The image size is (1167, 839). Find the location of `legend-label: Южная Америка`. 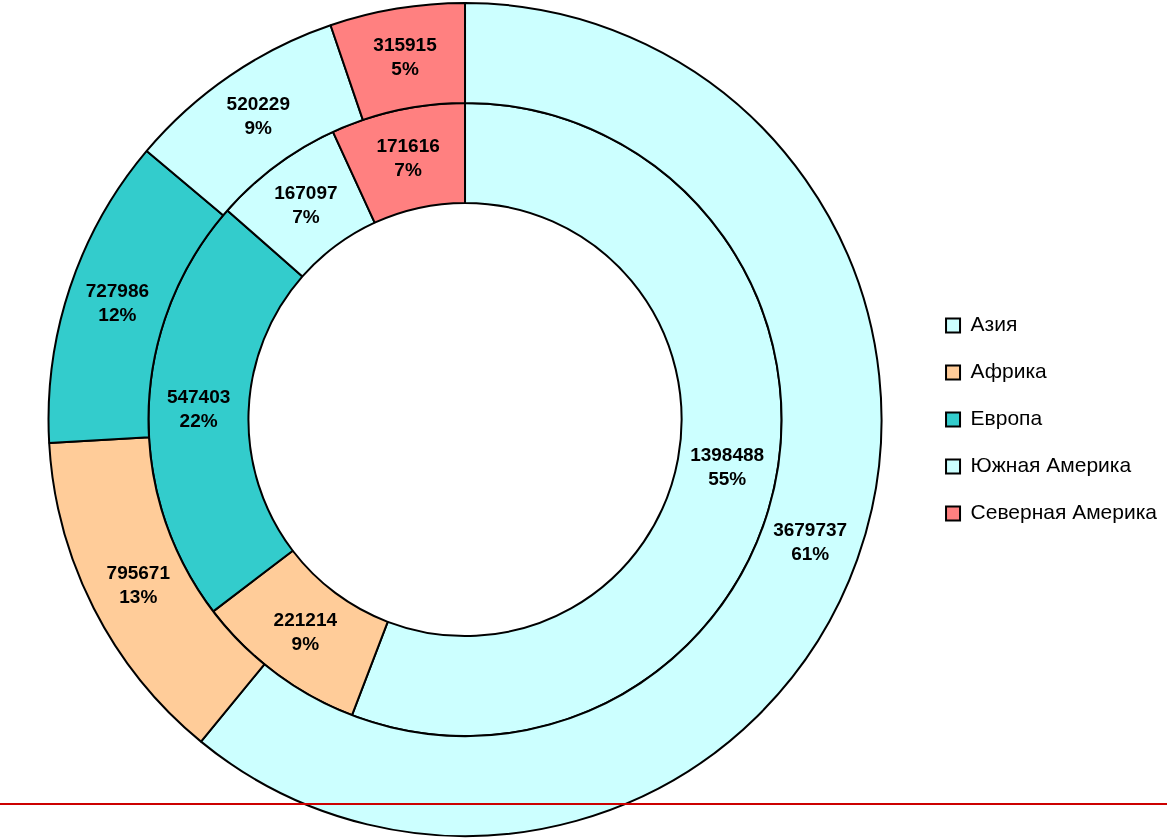

legend-label: Южная Америка is located at coordinates (1051, 465).